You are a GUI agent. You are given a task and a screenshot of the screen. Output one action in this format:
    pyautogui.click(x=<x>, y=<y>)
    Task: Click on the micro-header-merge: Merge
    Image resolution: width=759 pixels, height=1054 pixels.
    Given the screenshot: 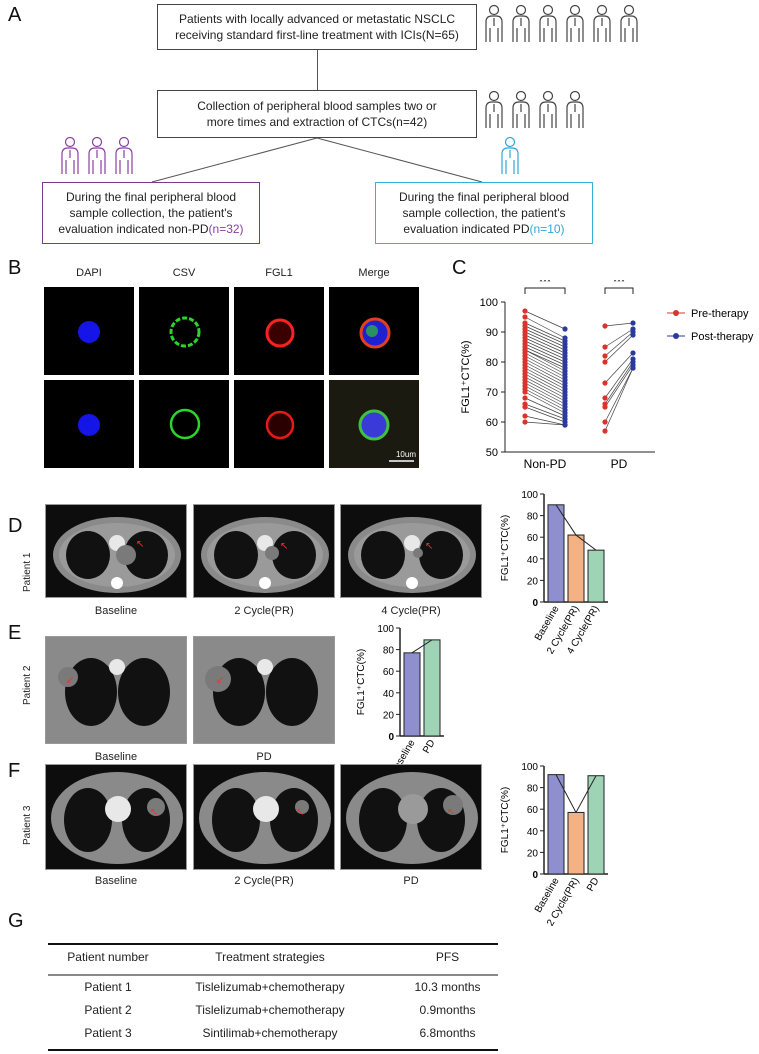 What is the action you would take?
    pyautogui.click(x=374, y=273)
    